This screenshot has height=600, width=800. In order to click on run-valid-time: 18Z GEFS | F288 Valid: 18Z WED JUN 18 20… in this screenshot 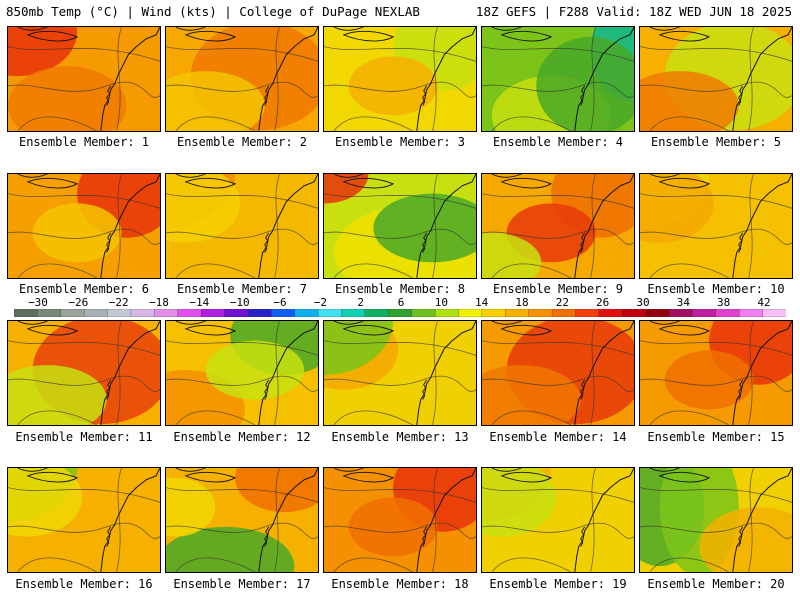, I will do `click(633, 11)`.